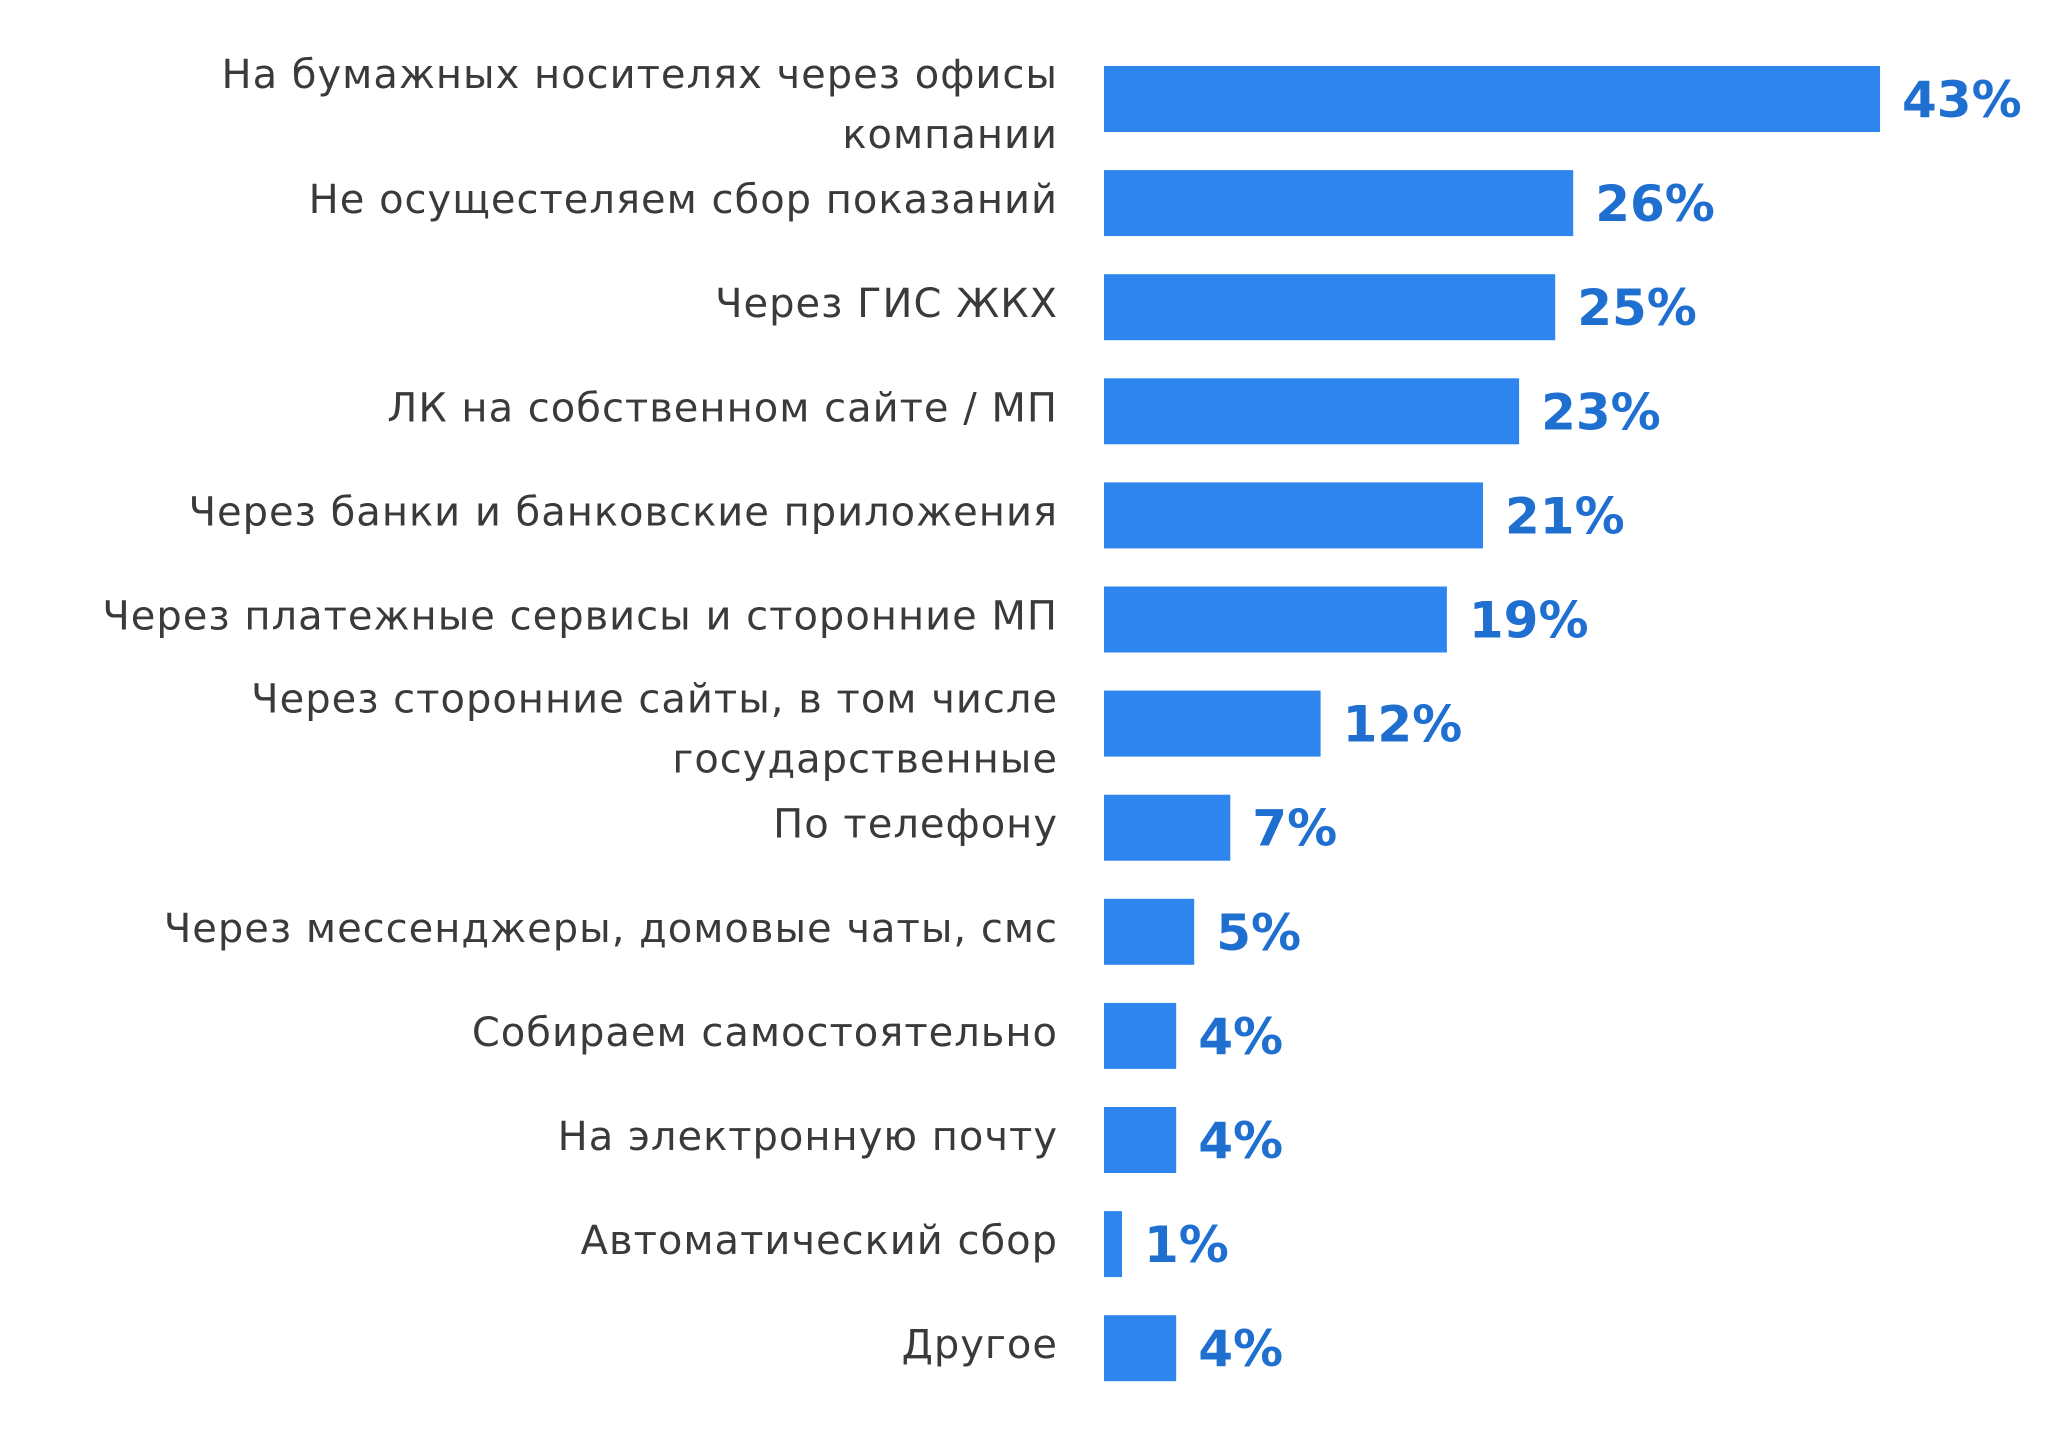 The width and height of the screenshot is (2048, 1444). Describe the element at coordinates (1240, 1037) in the screenshot. I see `value-label-10: 4%` at that location.